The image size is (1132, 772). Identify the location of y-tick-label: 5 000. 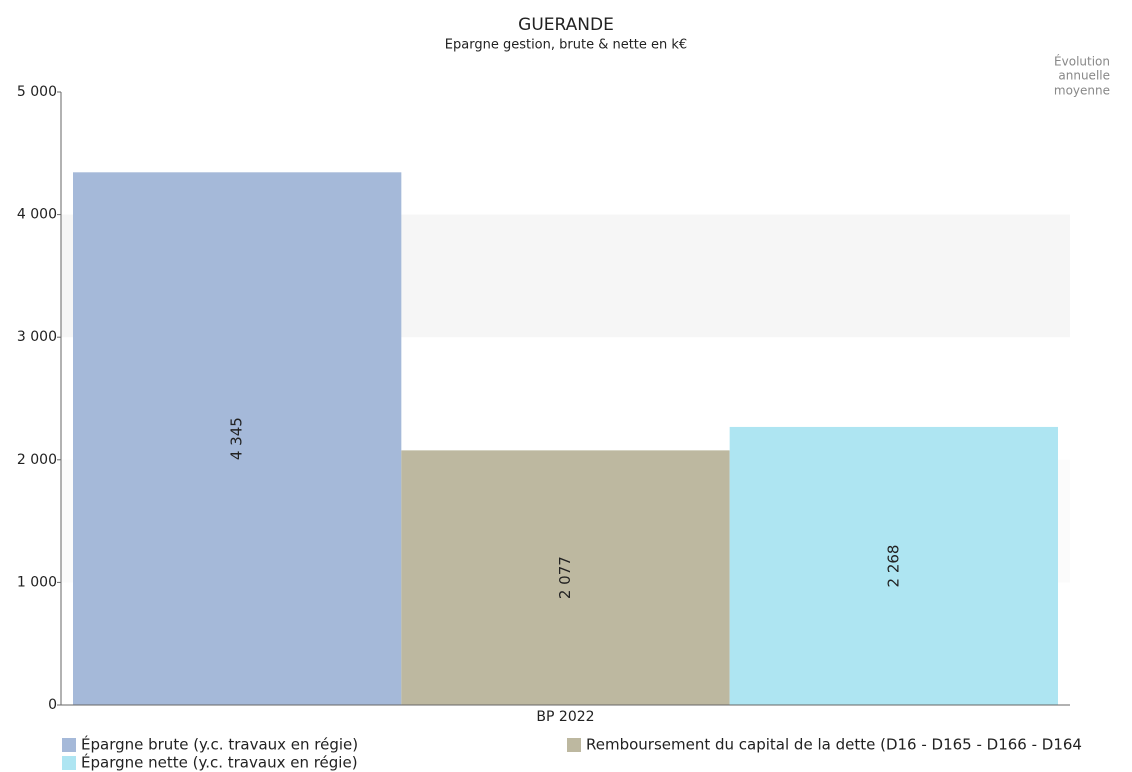
(37, 92).